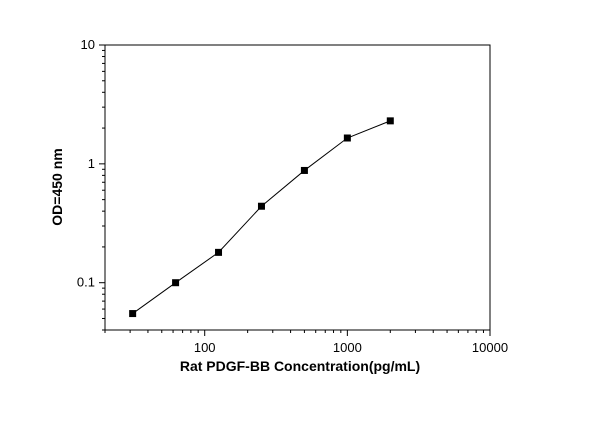 The image size is (600, 421). Describe the element at coordinates (205, 347) in the screenshot. I see `x-tick-label: 100` at that location.